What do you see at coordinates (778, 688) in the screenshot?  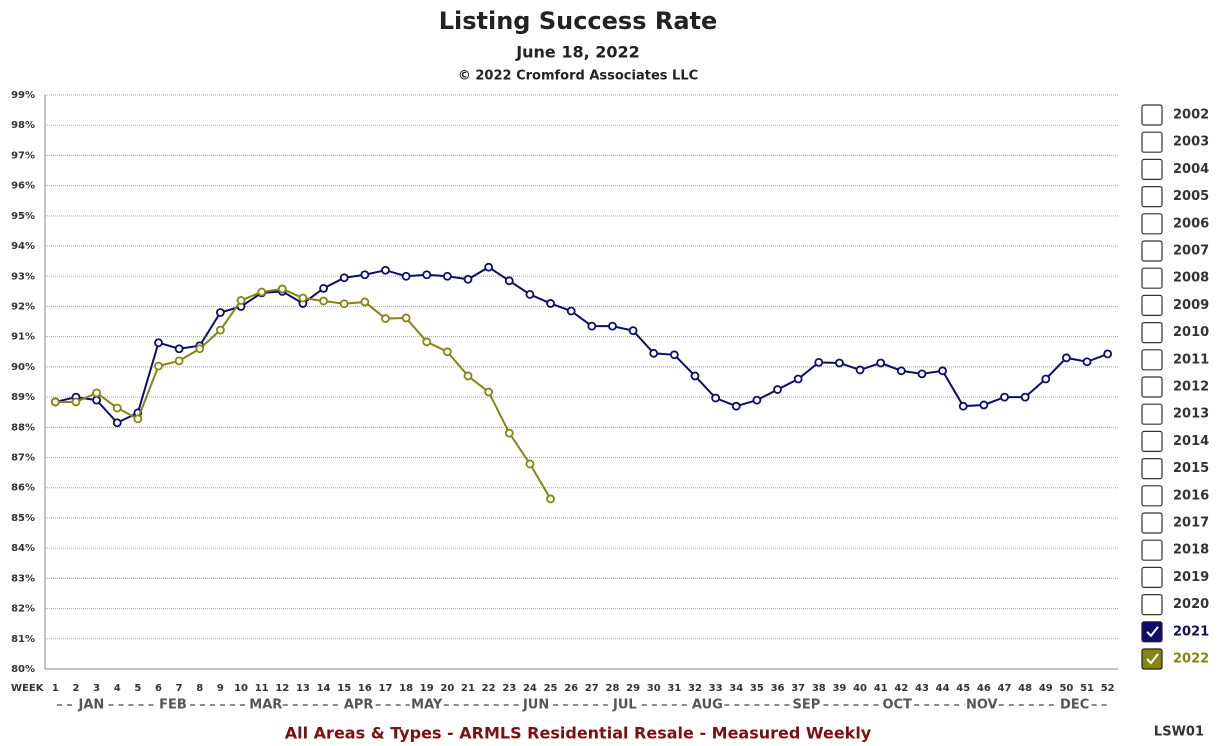 I see `x-tick-label: 36` at bounding box center [778, 688].